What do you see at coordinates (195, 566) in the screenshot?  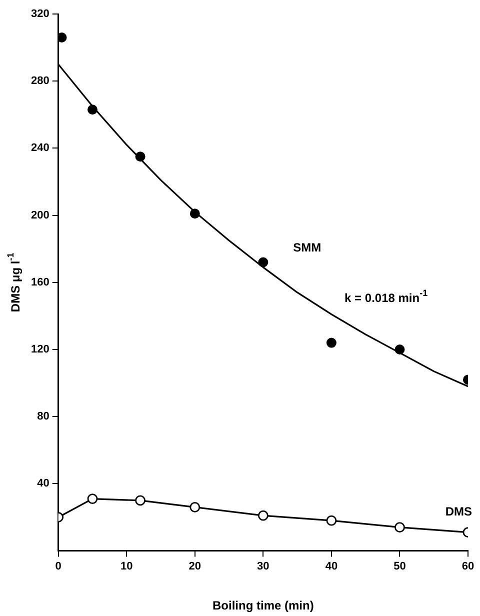 I see `x-tick-label: 20` at bounding box center [195, 566].